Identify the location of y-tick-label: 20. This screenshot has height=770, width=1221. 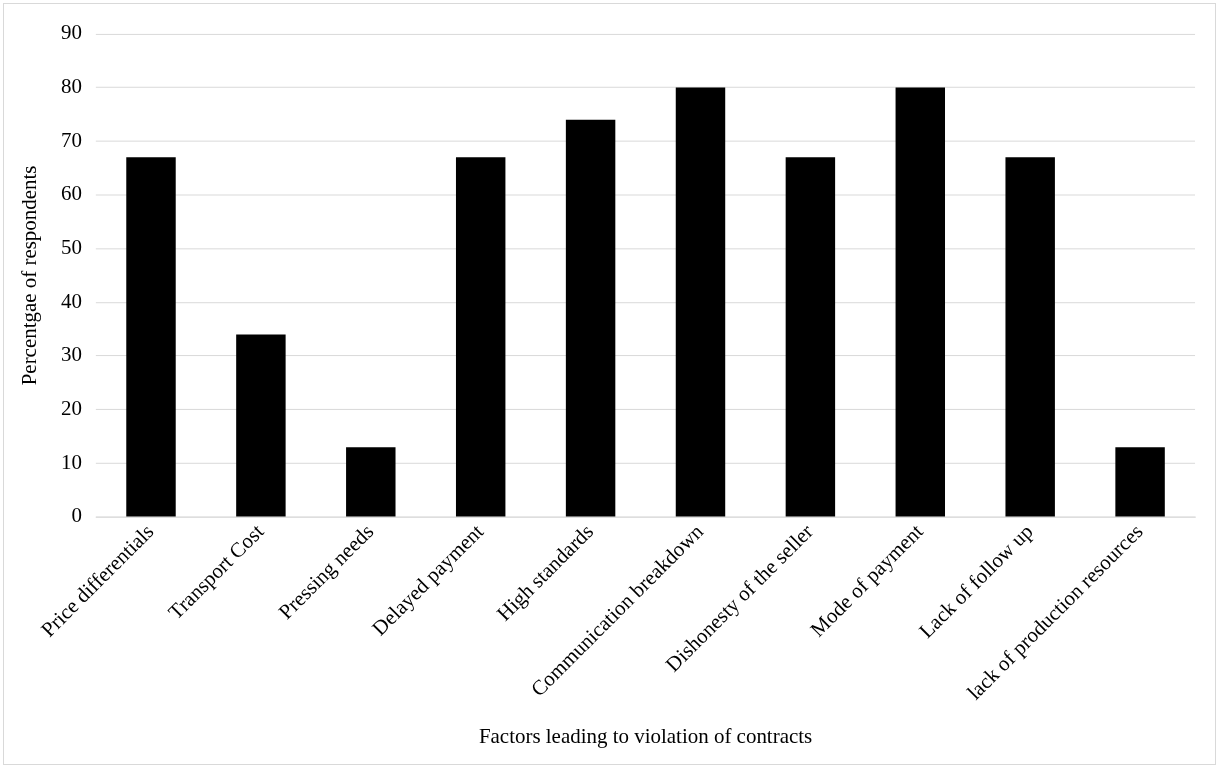
(72, 408).